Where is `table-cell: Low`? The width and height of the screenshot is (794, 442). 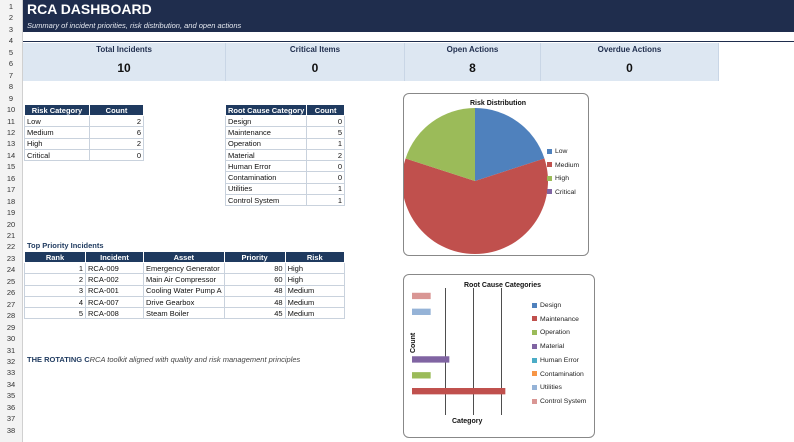
table-cell: Low is located at coordinates (57, 121).